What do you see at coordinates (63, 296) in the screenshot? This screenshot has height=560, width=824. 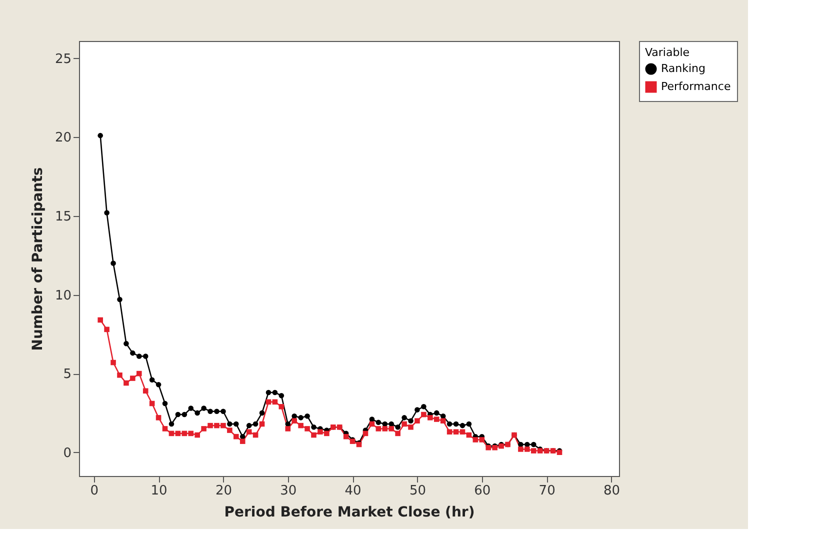 I see `y-tick-label: 10` at bounding box center [63, 296].